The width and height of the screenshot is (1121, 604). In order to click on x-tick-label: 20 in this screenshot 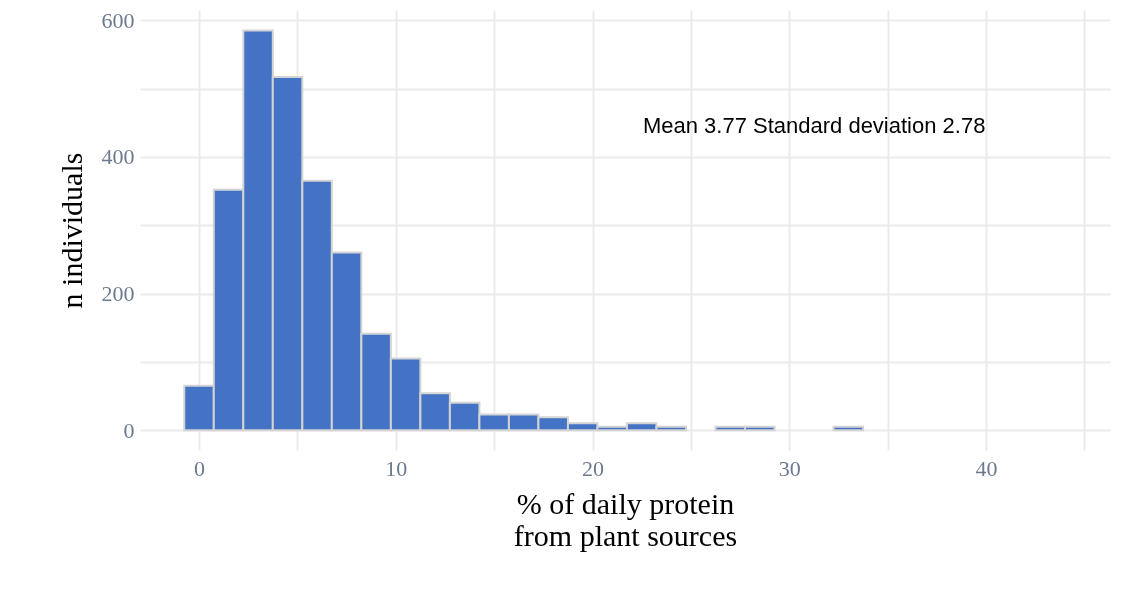, I will do `click(593, 468)`.